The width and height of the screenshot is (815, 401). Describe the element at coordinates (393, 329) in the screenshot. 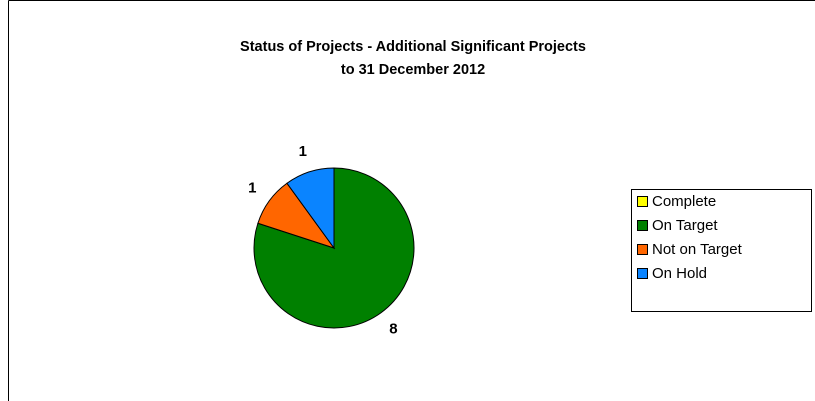

I see `data-label: 8` at that location.